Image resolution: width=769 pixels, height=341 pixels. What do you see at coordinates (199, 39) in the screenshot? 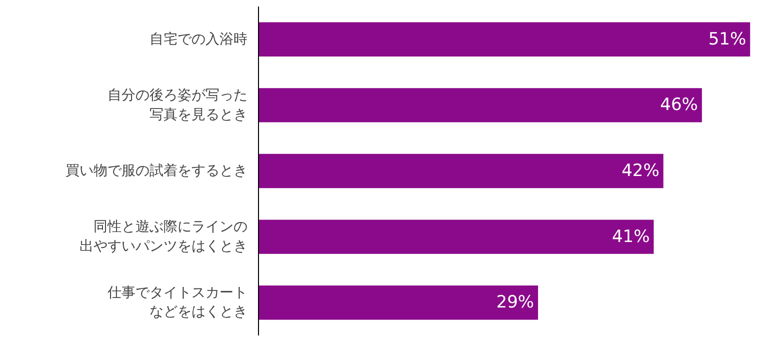
I see `y-tick-label: 自宅での入浴時` at bounding box center [199, 39].